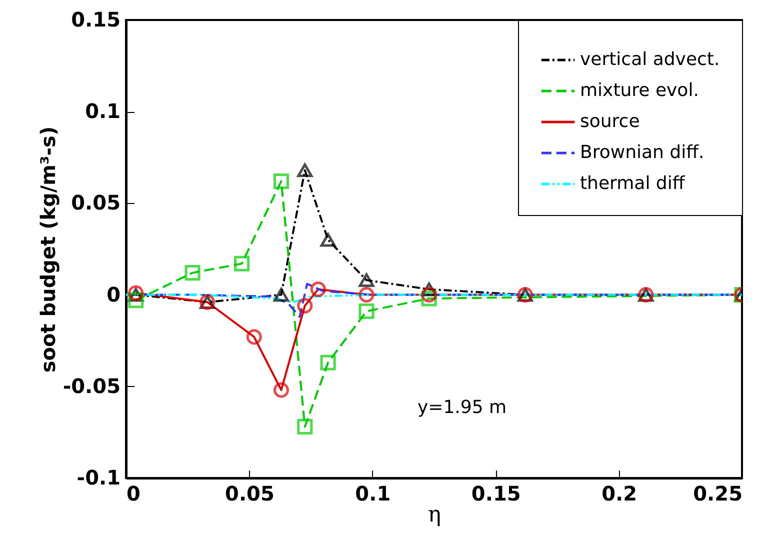 The image size is (775, 536). Describe the element at coordinates (113, 294) in the screenshot. I see `y-tick-label: 0` at that location.